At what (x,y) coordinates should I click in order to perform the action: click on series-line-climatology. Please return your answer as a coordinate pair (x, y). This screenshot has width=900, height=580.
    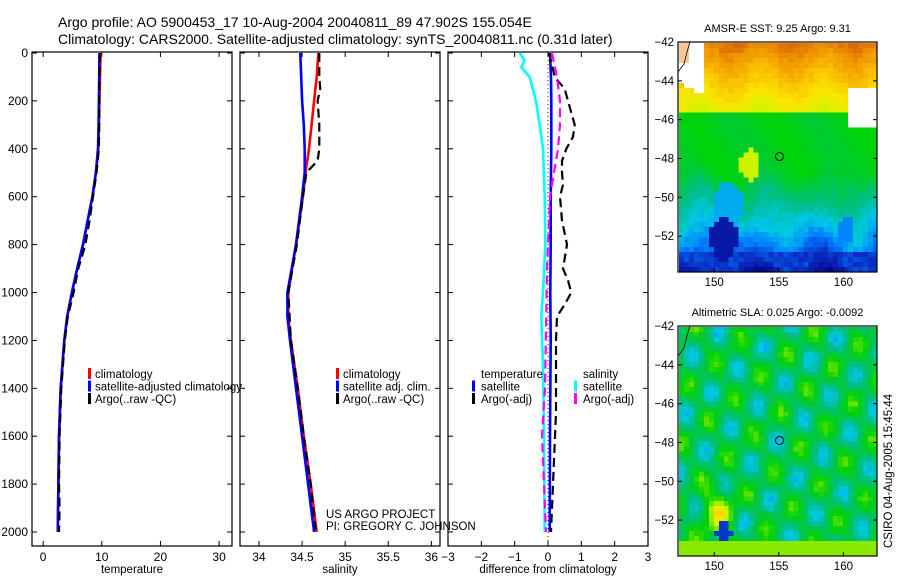
    Looking at the image, I should click on (79, 292).